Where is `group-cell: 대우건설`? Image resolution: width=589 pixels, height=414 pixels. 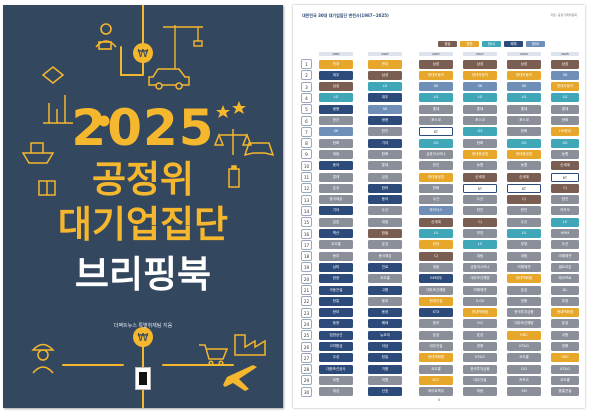
group-cell: 대우건설 is located at coordinates (436, 346).